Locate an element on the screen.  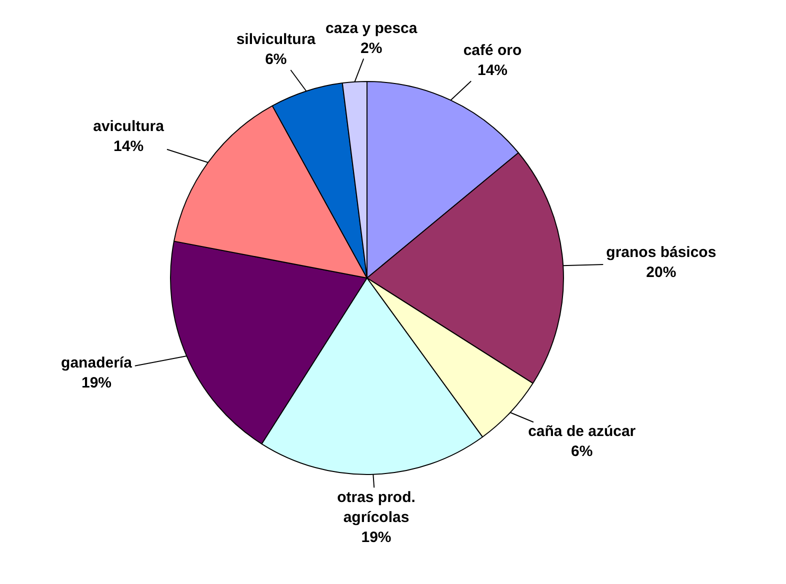
slice-label: café oro is located at coordinates (492, 51).